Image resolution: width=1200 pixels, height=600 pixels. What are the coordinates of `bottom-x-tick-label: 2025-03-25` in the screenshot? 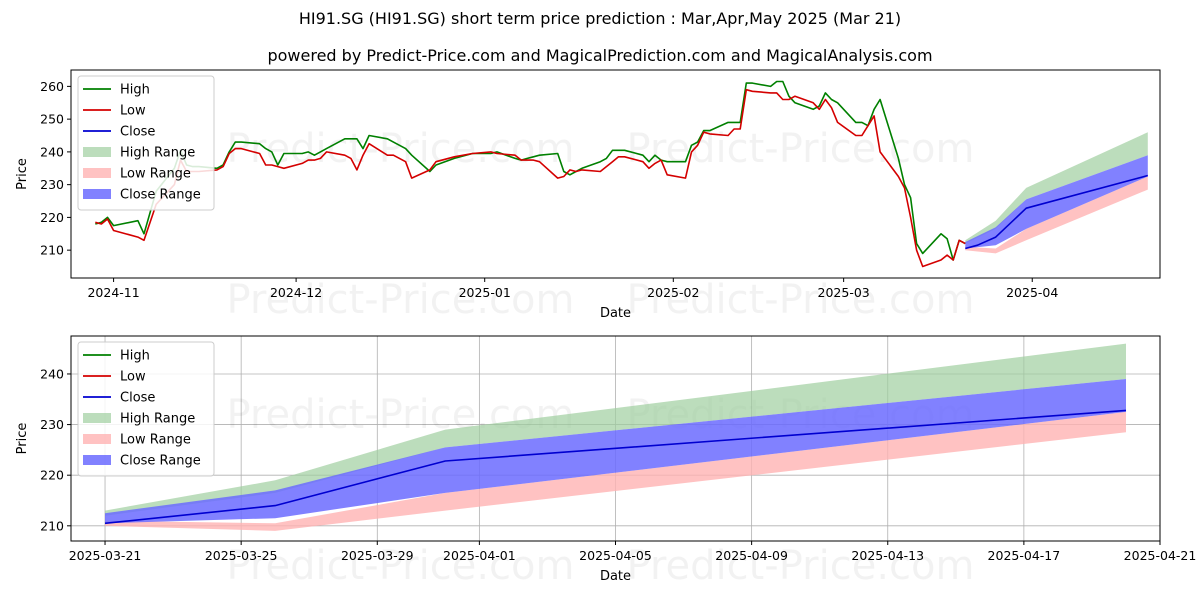 It's located at (241, 555).